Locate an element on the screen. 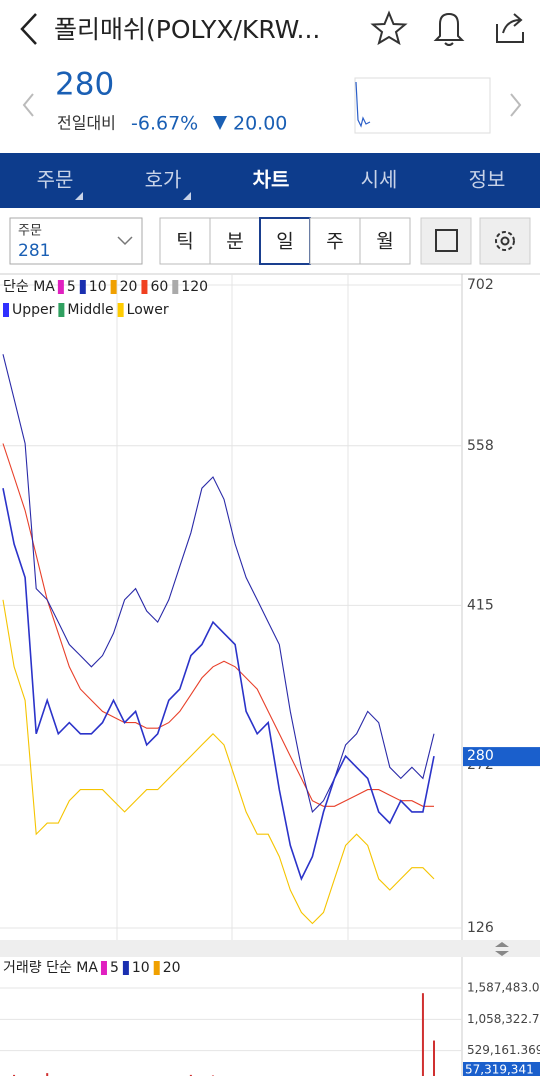 Image resolution: width=540 pixels, height=1080 pixels. tab-bar is located at coordinates (270, 180).